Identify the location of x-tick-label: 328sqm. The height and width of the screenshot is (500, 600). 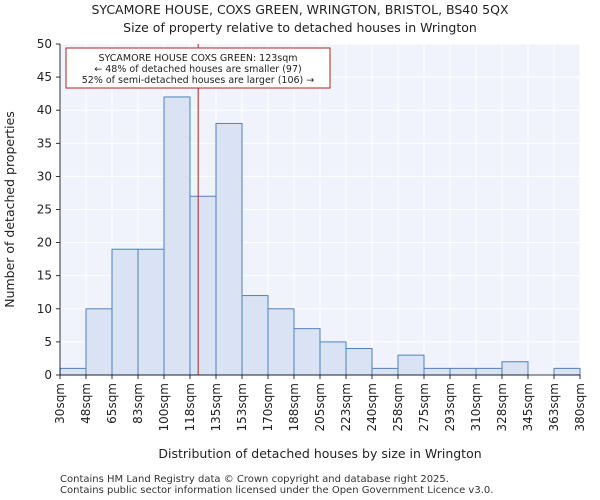
(502, 407).